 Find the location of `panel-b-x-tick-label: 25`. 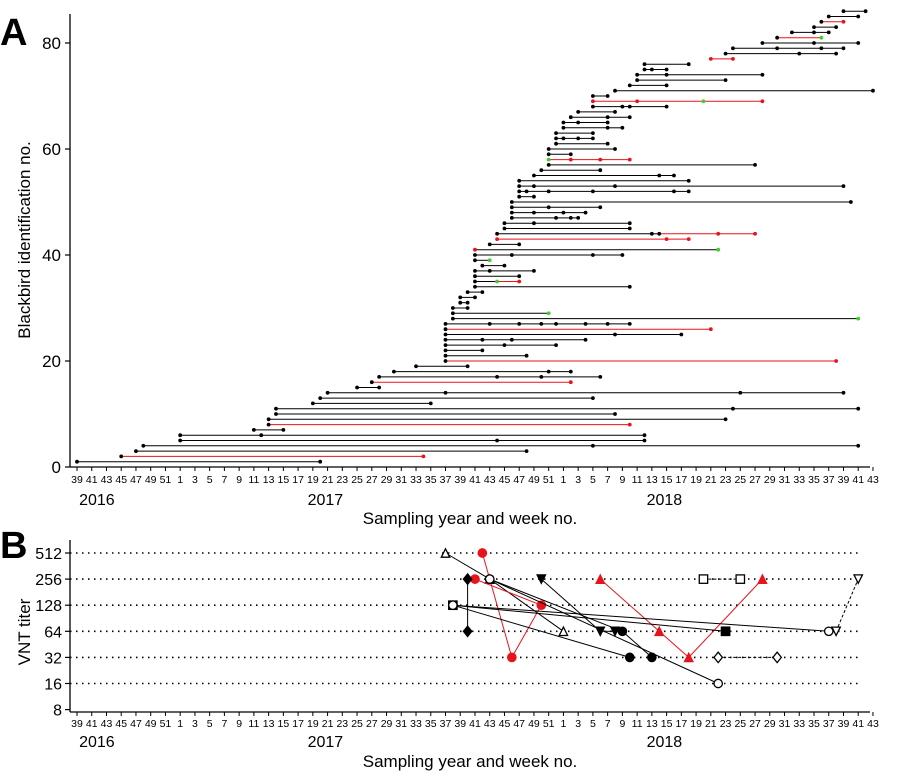

panel-b-x-tick-label: 25 is located at coordinates (740, 724).